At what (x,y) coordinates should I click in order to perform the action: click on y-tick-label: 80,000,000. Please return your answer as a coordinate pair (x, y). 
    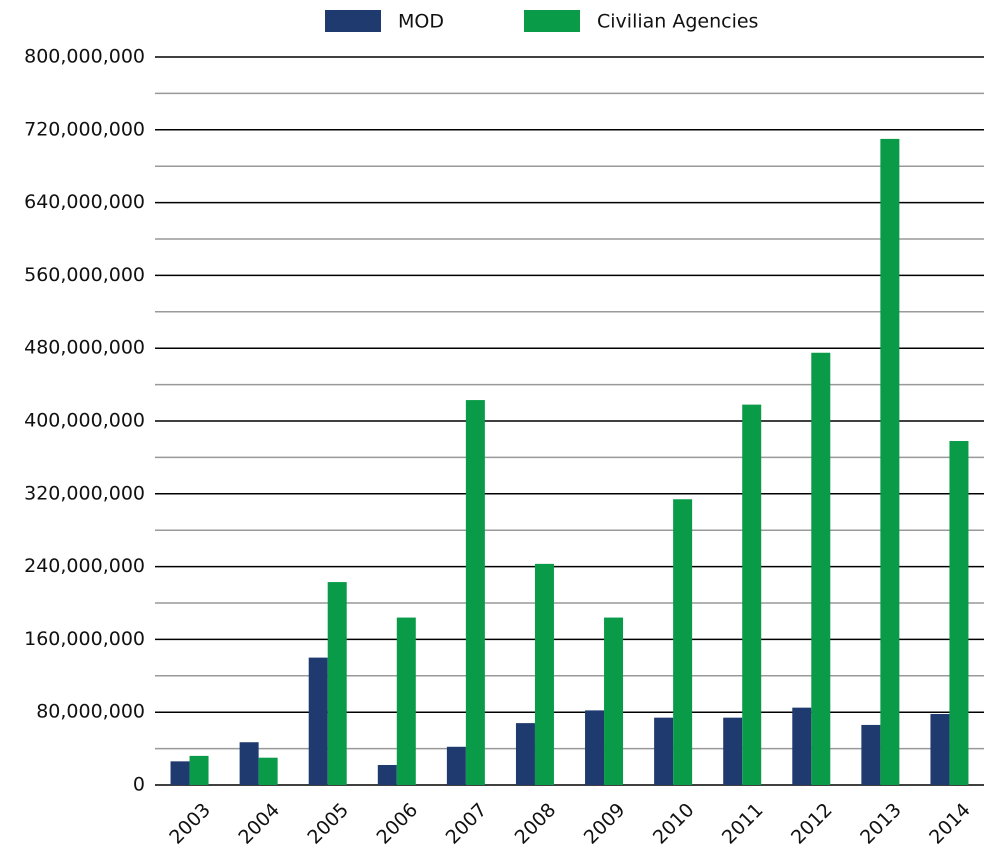
    Looking at the image, I should click on (90, 712).